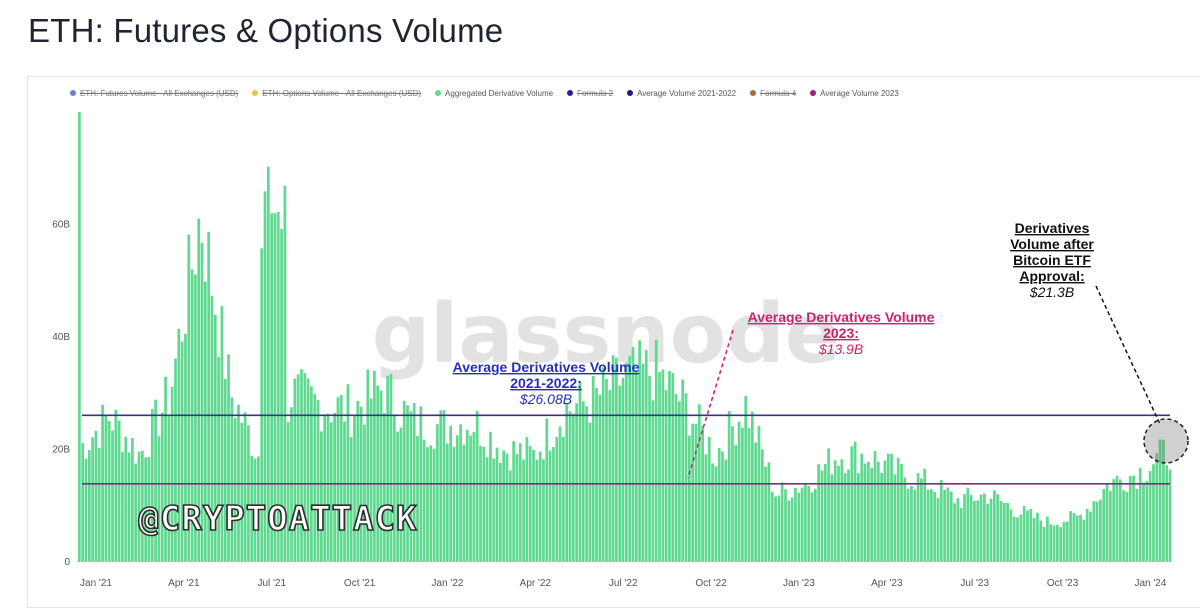  I want to click on legend-item: Average Volume 2023, so click(854, 93).